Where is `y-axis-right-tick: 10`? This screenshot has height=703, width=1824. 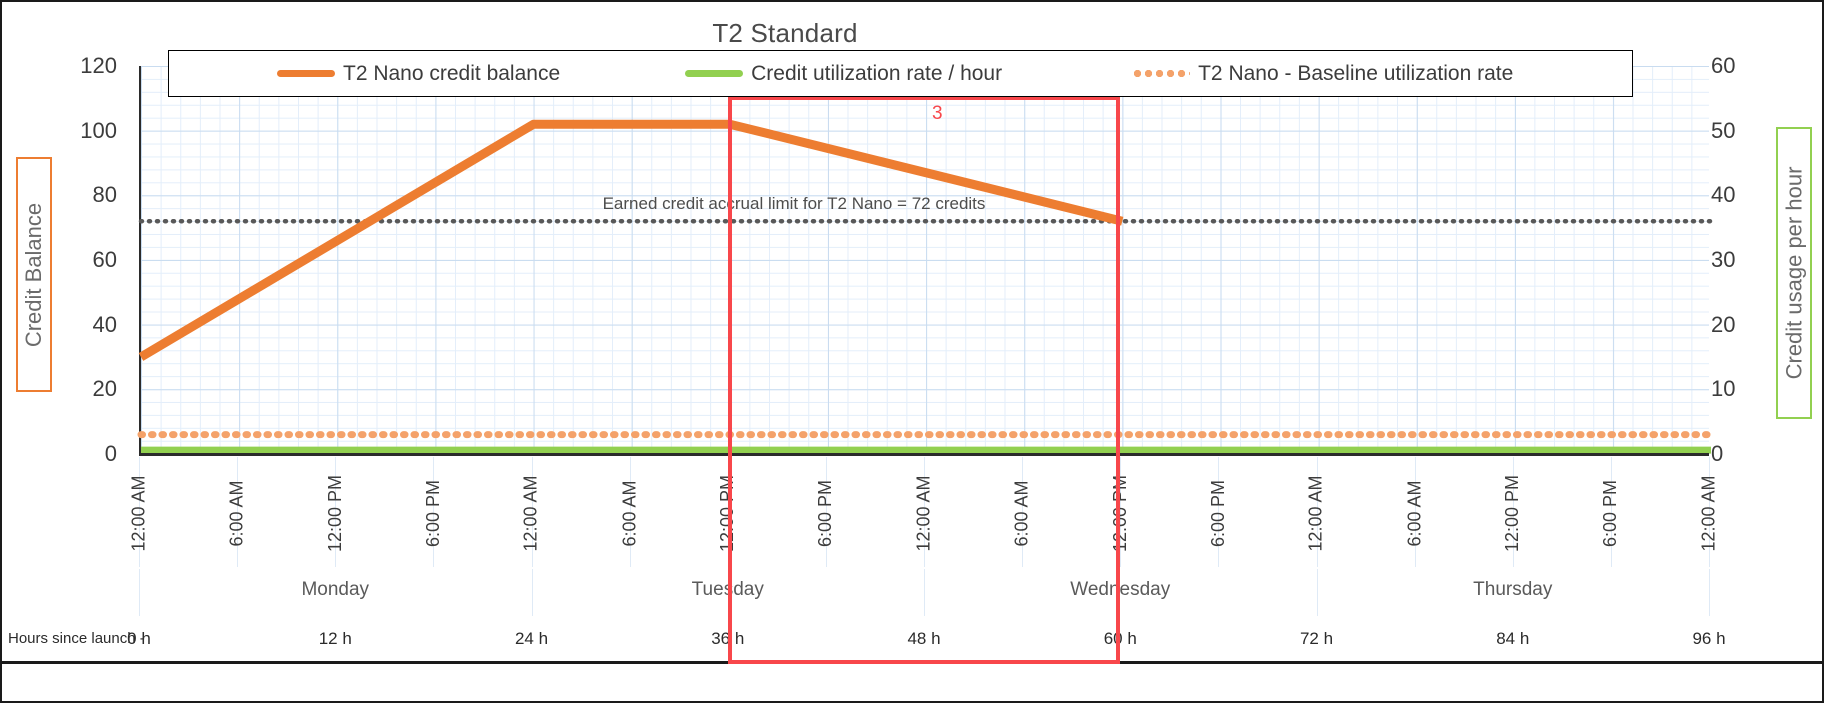
y-axis-right-tick: 10 is located at coordinates (1723, 389).